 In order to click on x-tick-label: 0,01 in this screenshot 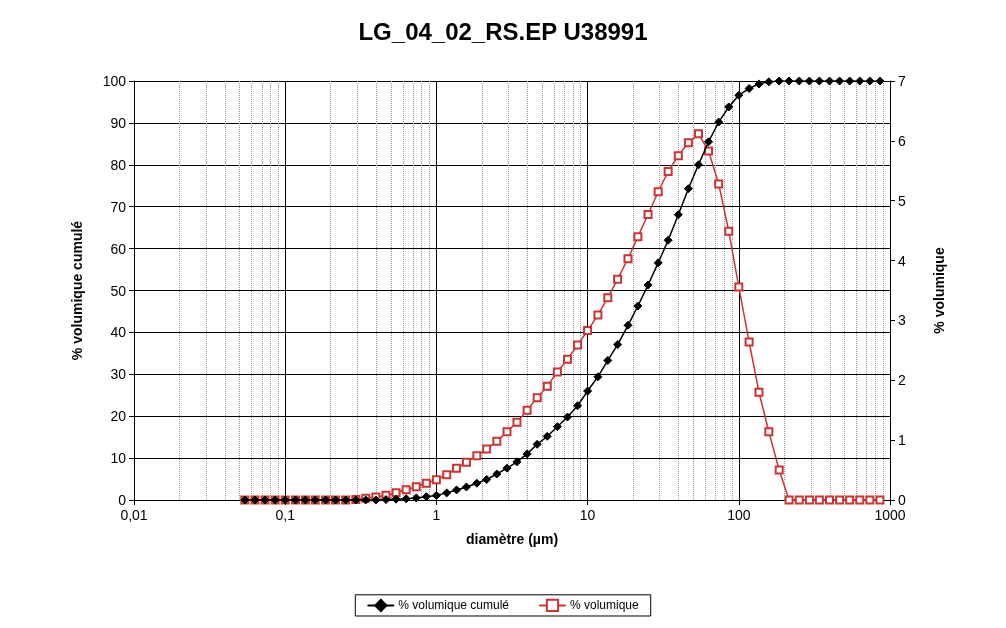, I will do `click(134, 515)`.